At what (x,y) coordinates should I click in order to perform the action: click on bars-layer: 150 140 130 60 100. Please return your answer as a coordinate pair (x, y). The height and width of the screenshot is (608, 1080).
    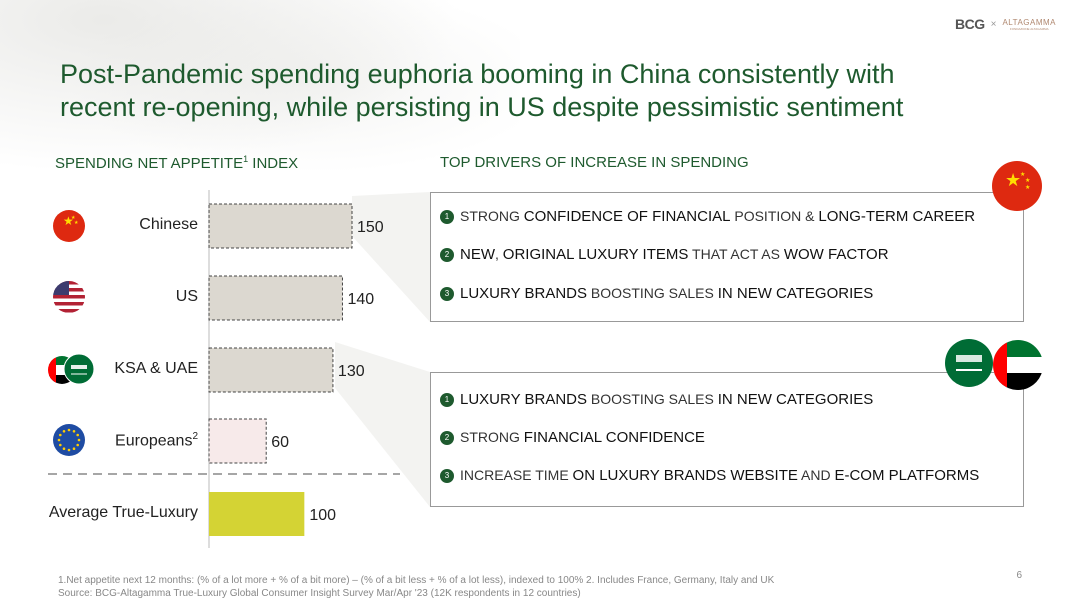
    Looking at the image, I should click on (296, 369).